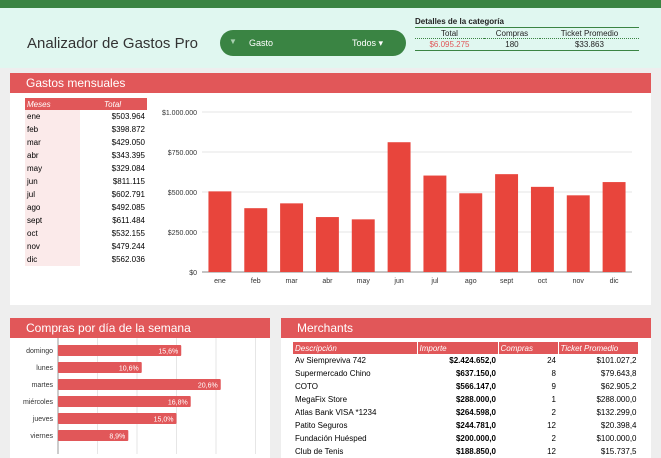  Describe the element at coordinates (38, 402) in the screenshot. I see `y-tick-label: miércoles` at that location.